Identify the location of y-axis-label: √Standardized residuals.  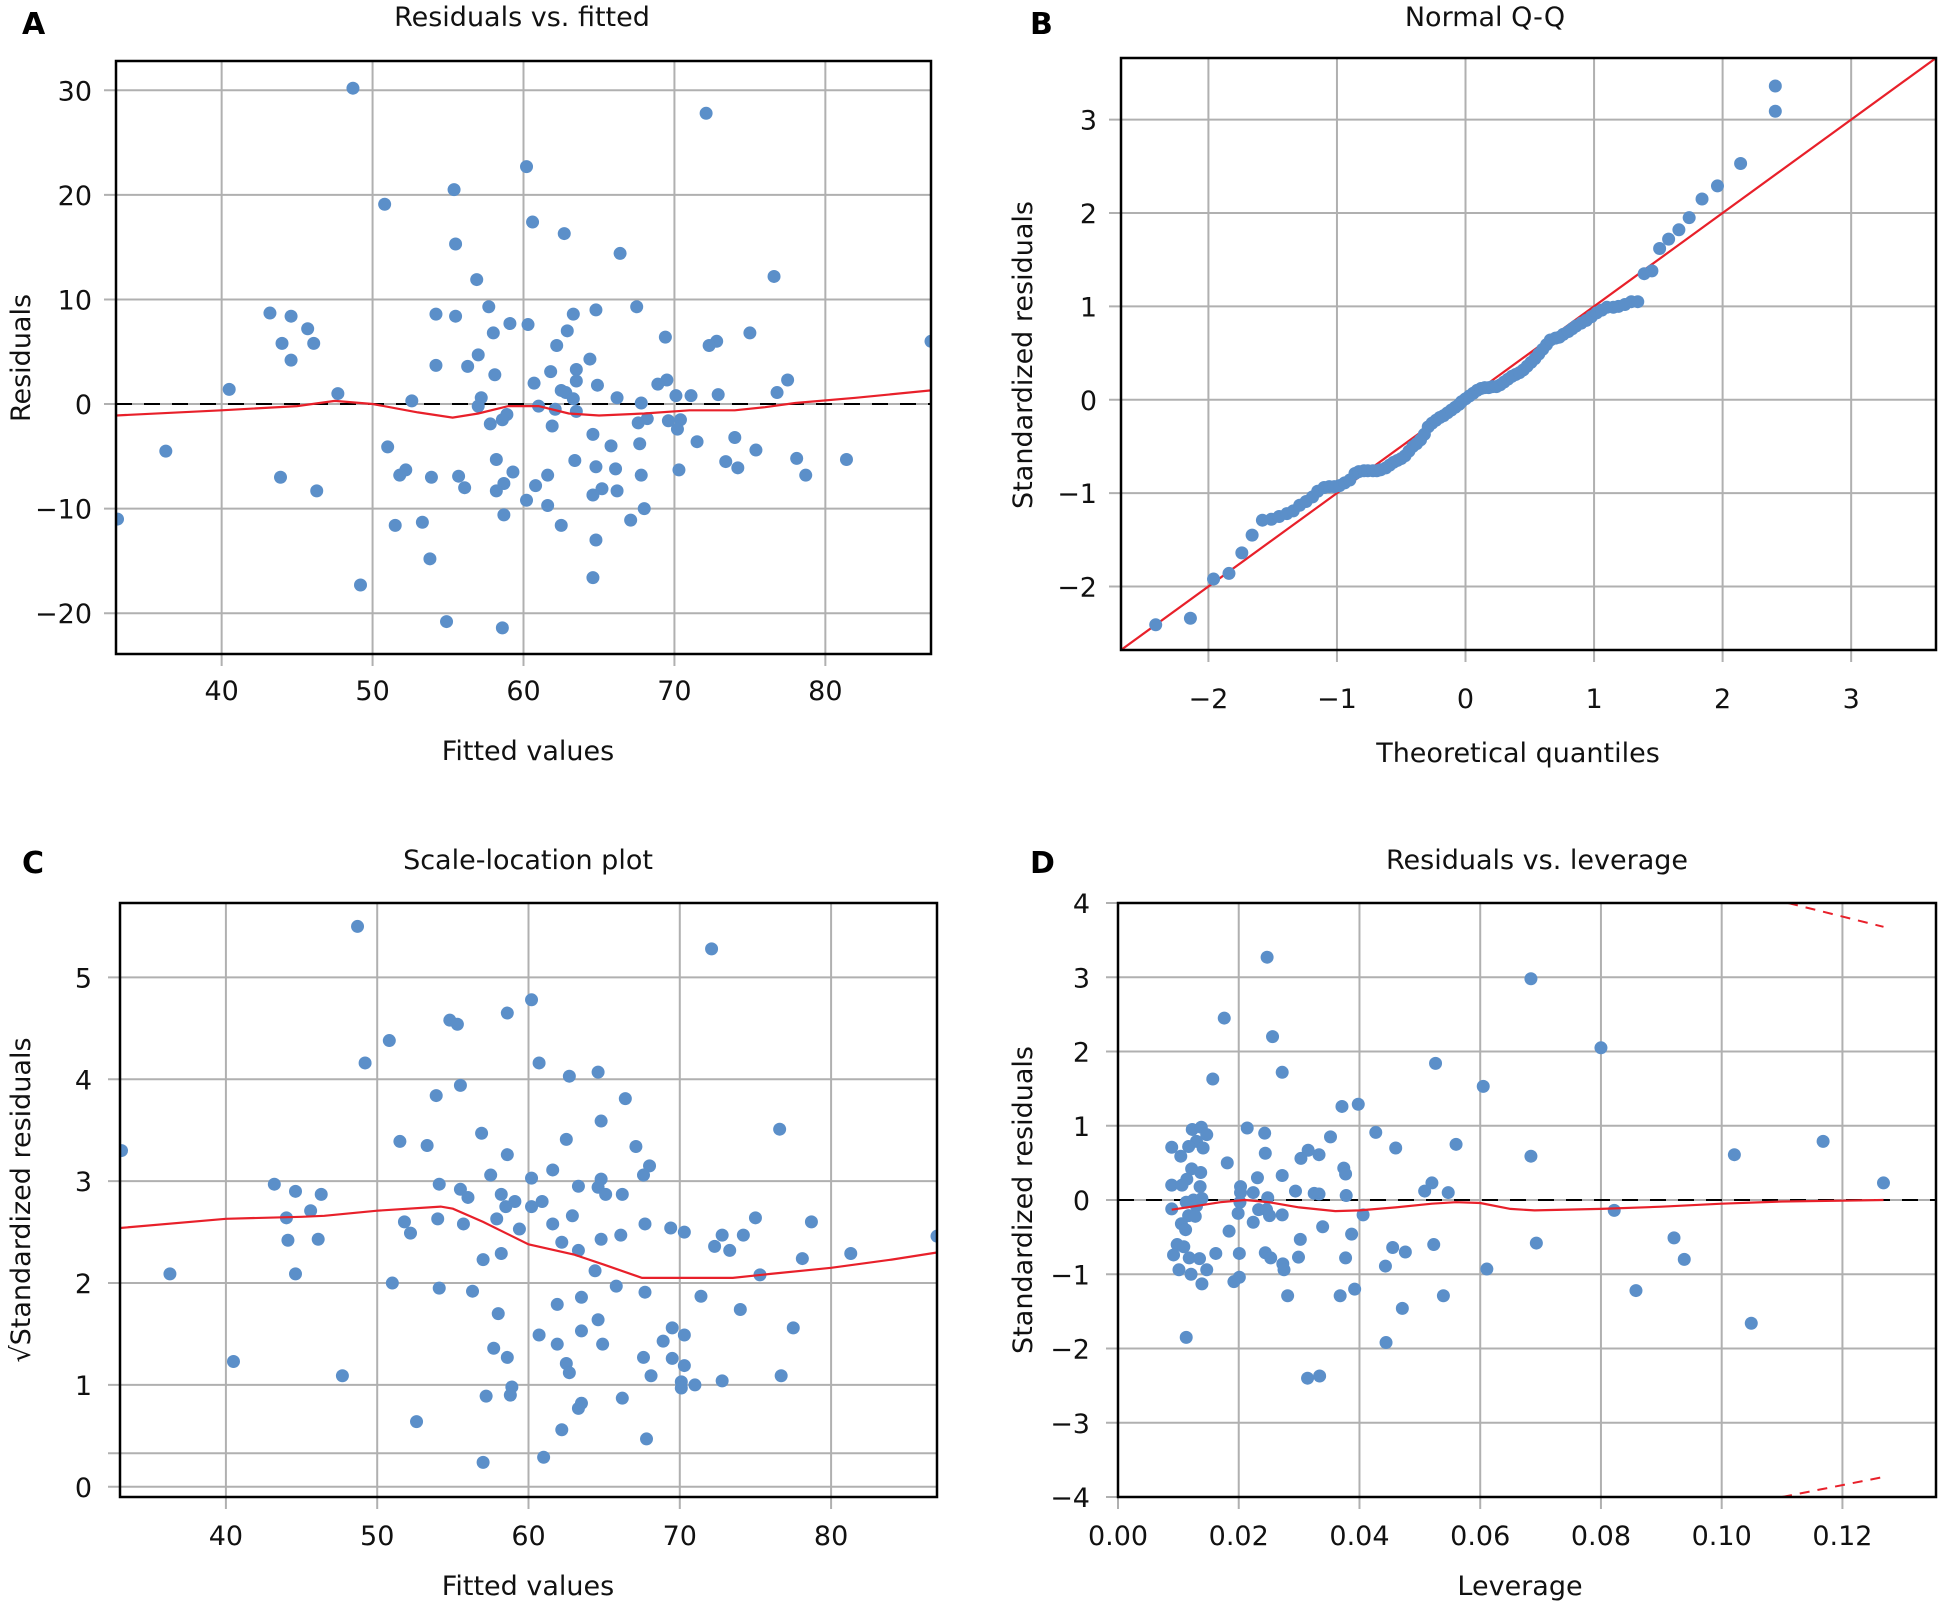
(21, 1199).